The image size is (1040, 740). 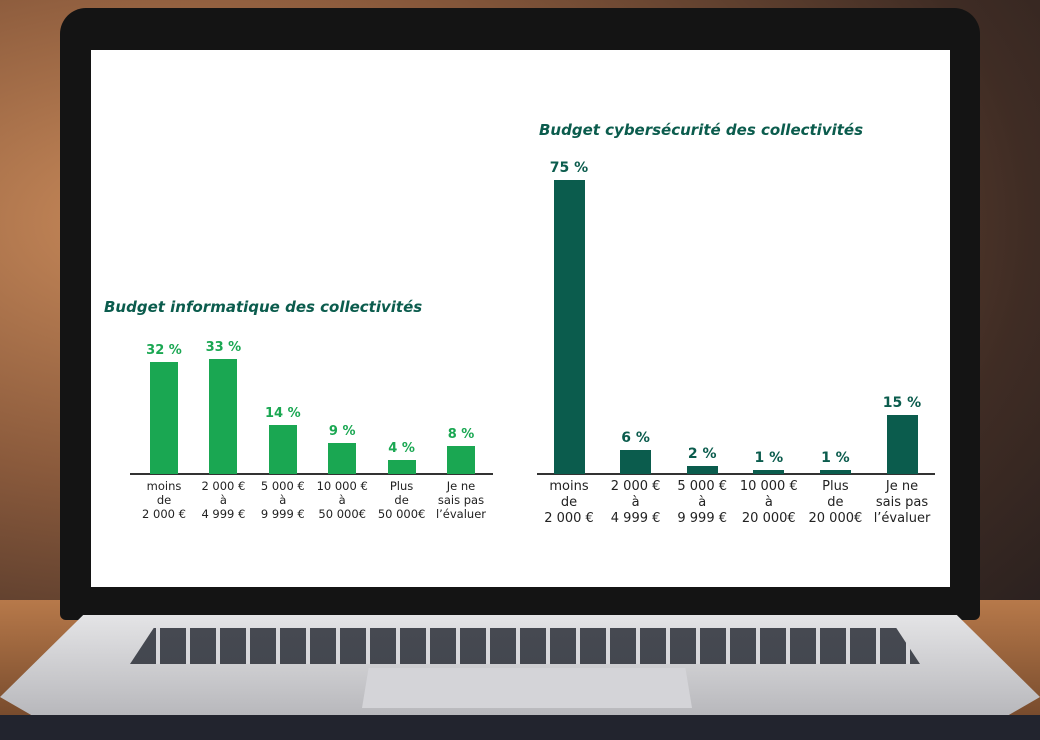 I want to click on value-label: 33 %, so click(x=223, y=347).